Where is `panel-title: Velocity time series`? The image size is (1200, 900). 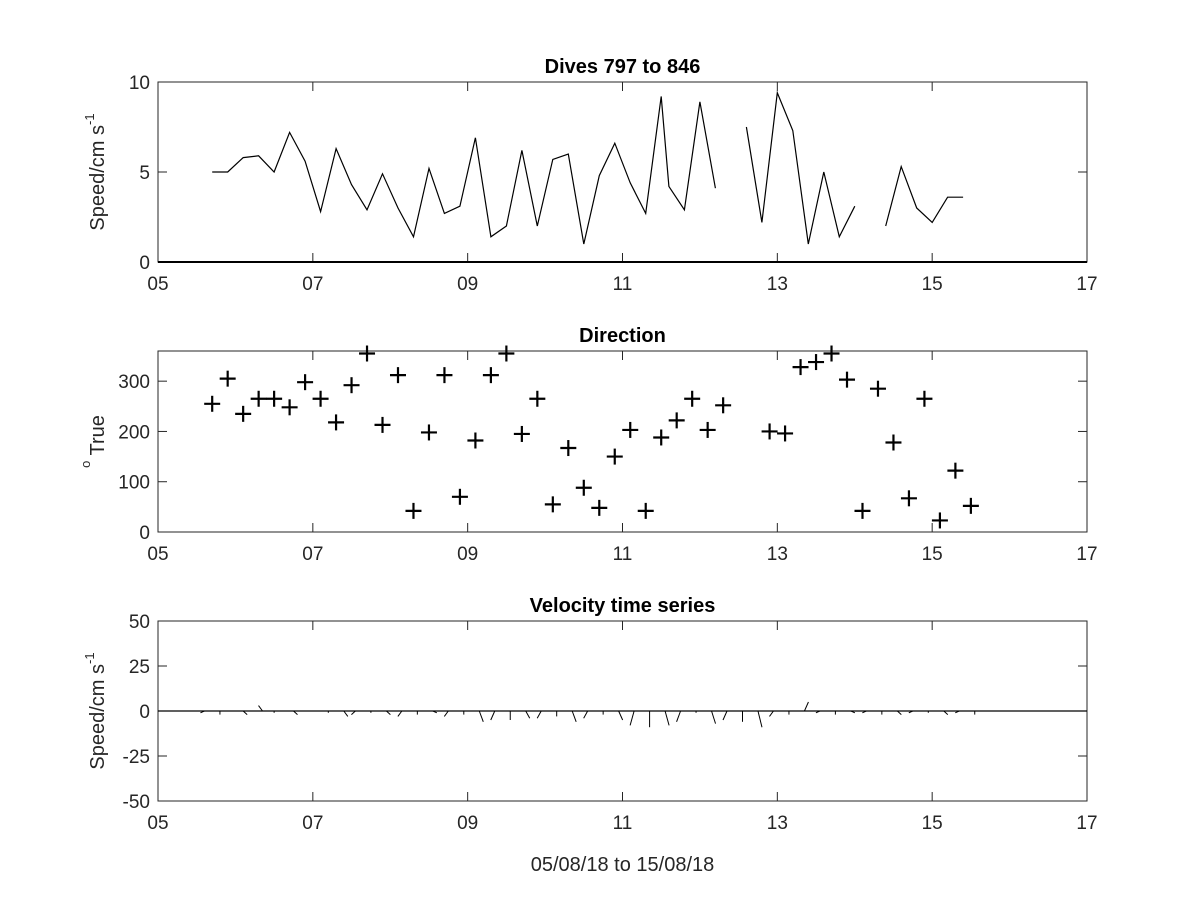
panel-title: Velocity time series is located at coordinates (623, 606).